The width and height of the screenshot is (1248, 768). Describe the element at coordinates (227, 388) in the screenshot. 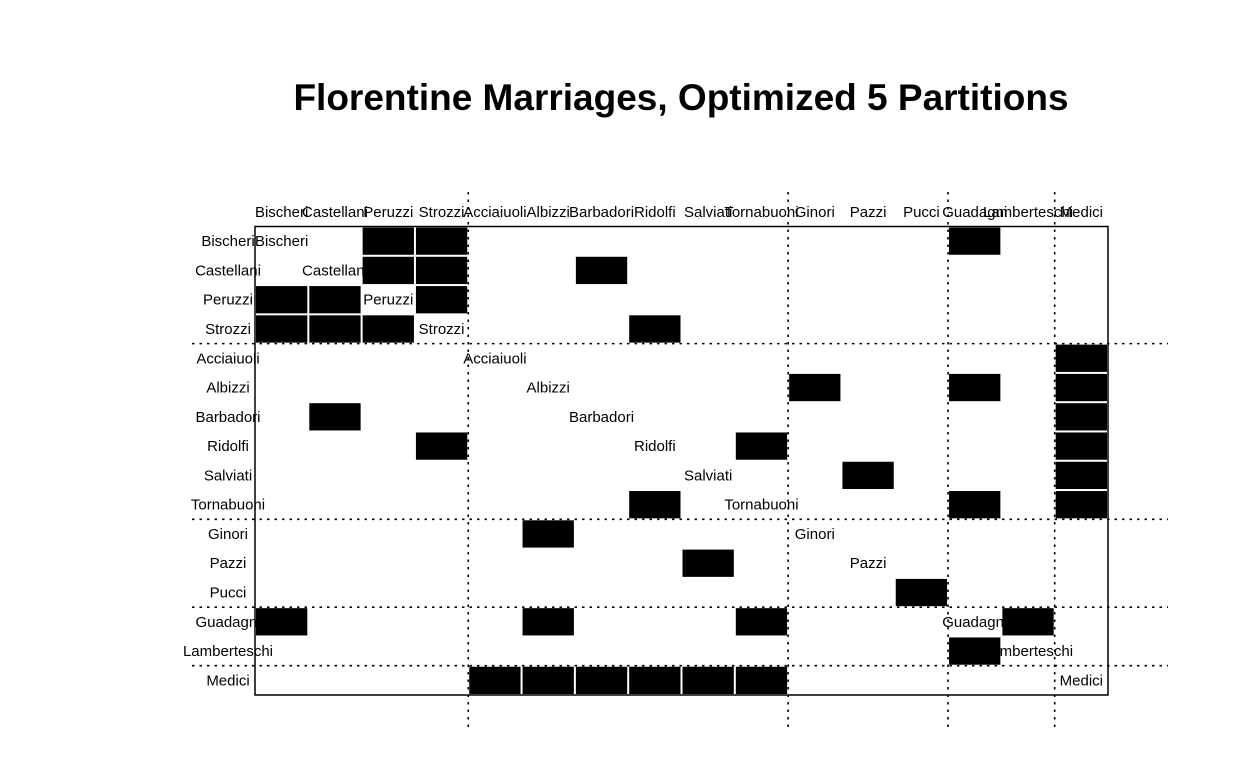

I see `row-label-albizzi: Albizzi` at that location.